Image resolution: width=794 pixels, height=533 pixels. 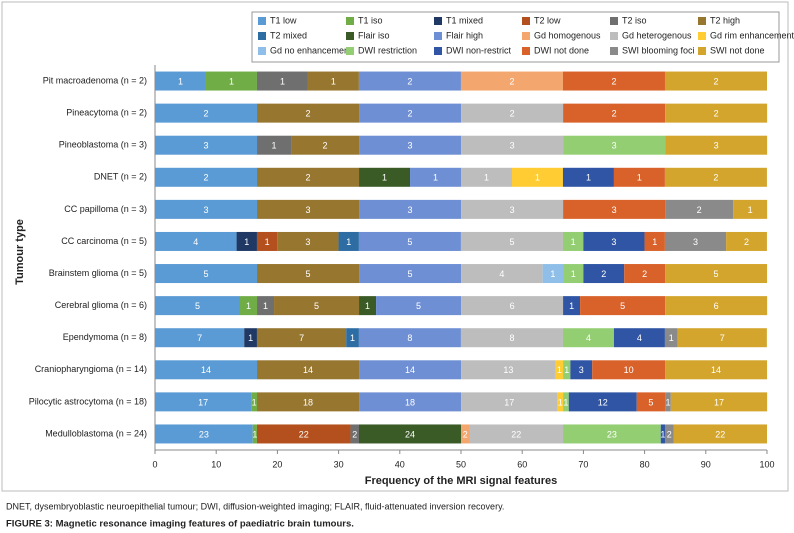 What do you see at coordinates (195, 242) in the screenshot?
I see `segment-label: 4` at bounding box center [195, 242].